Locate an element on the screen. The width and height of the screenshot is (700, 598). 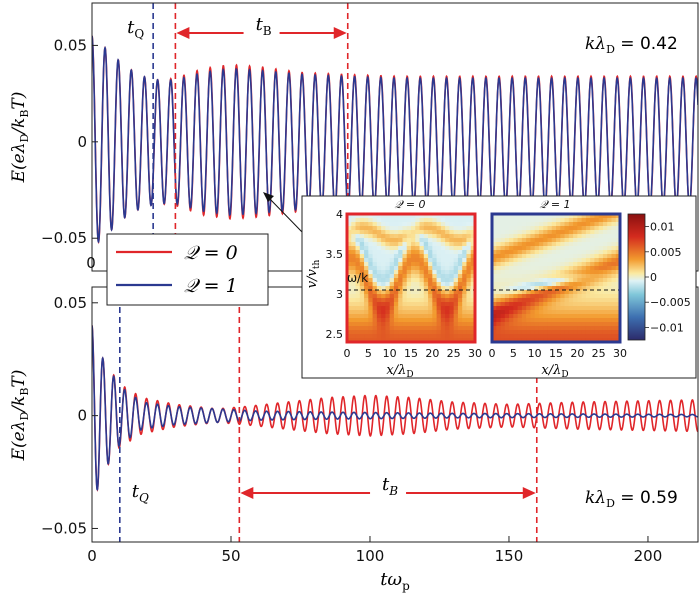
inset-left-x-axis-label: x/λD is located at coordinates (399, 371).